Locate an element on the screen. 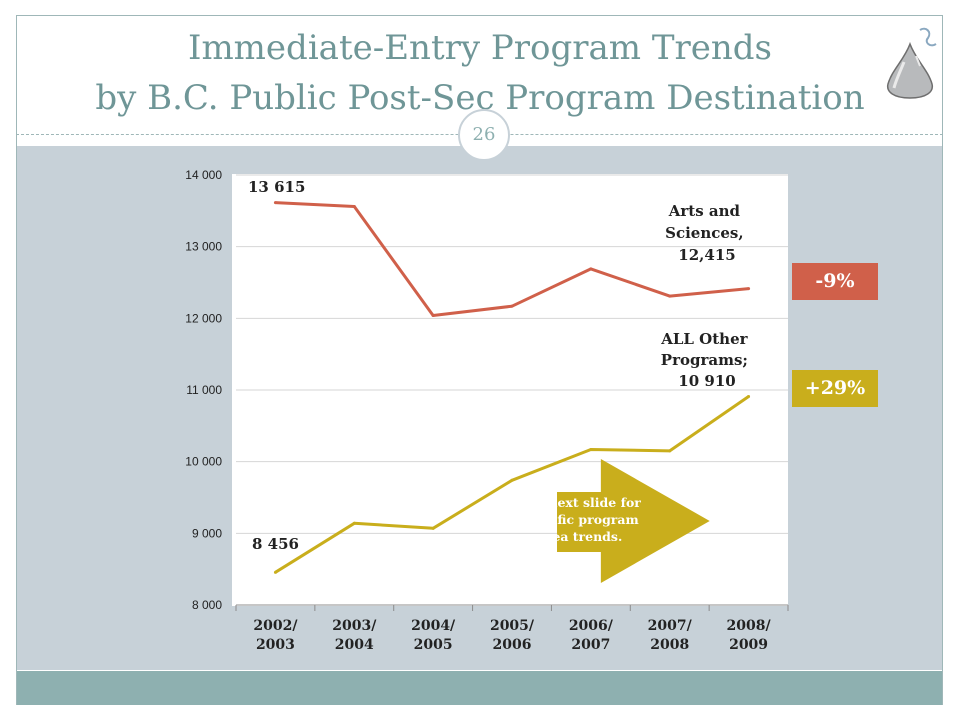 The image size is (960, 720). y-tick-label: 10 000 is located at coordinates (203, 462).